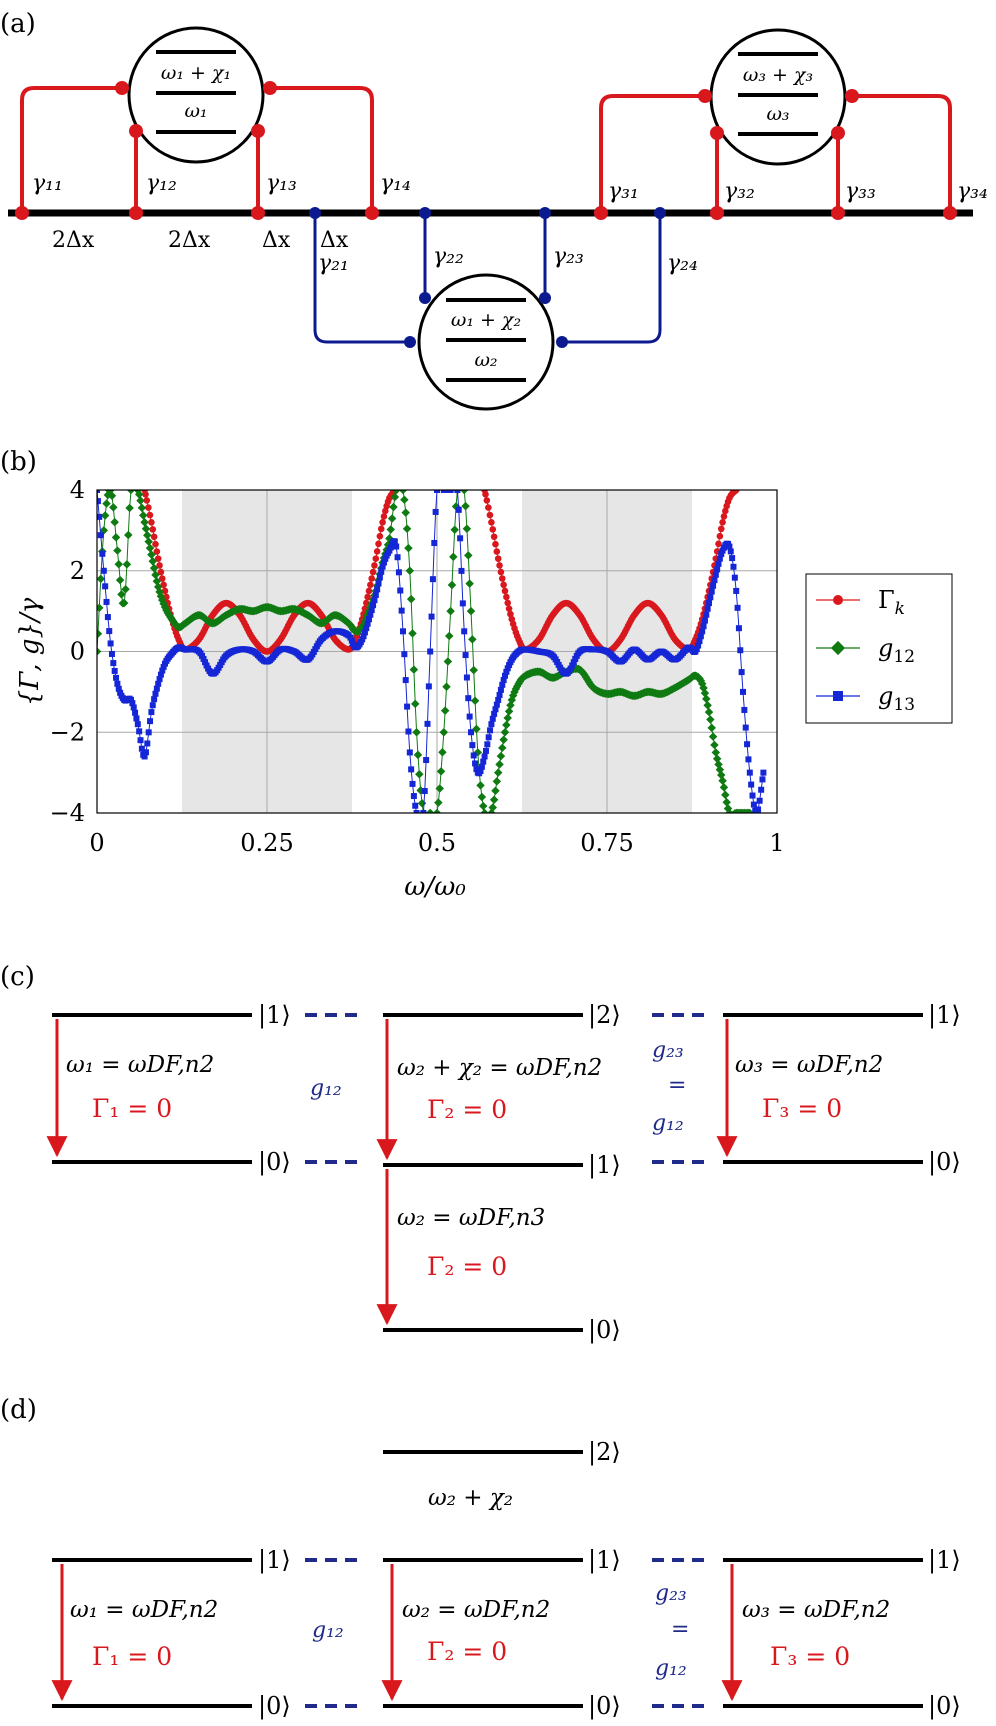  I want to click on gamma-32: γ₃₂, so click(739, 191).